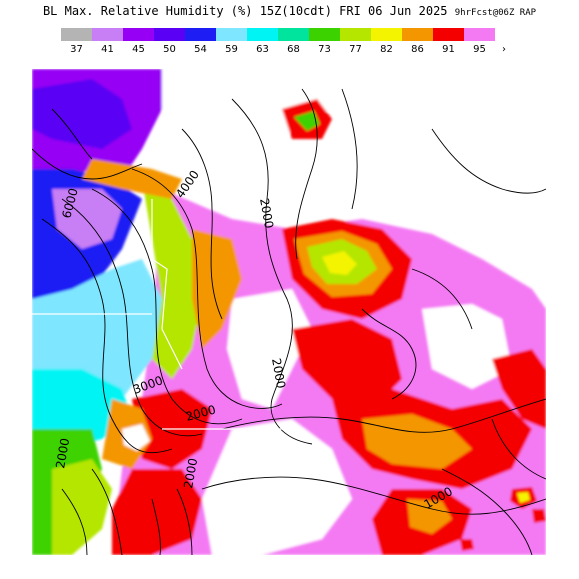 The image size is (579, 579). Describe the element at coordinates (200, 49) in the screenshot. I see `legend-label: 54` at that location.